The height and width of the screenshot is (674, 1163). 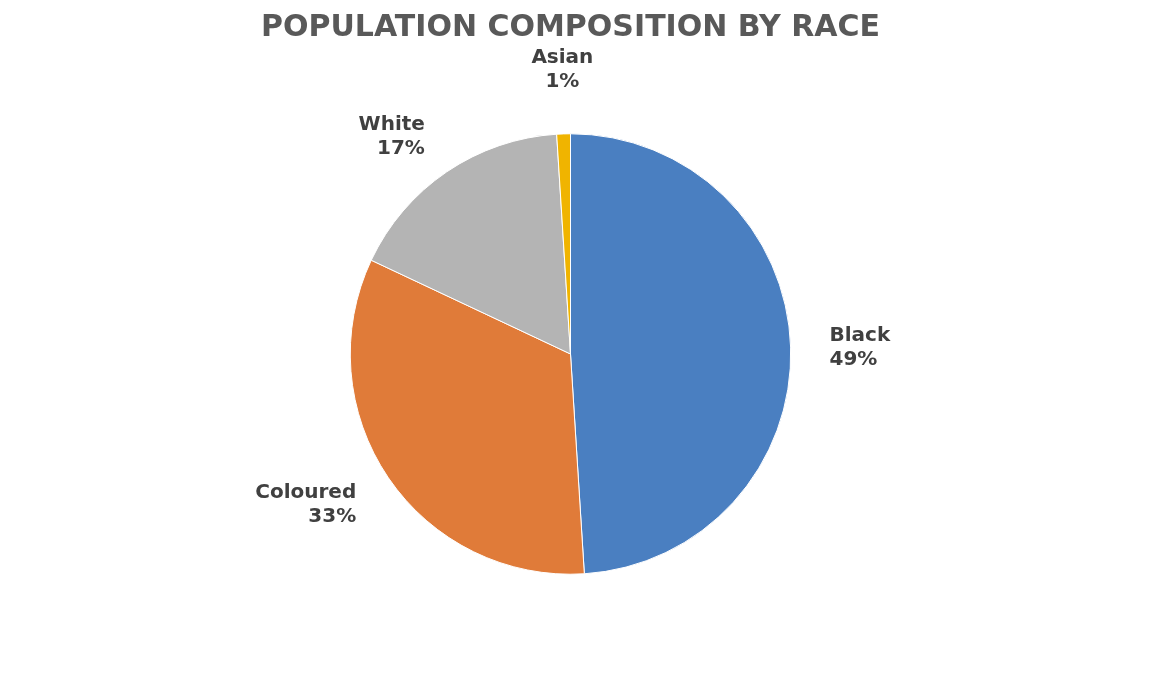 What do you see at coordinates (562, 80) in the screenshot?
I see `data-label: 1%` at bounding box center [562, 80].